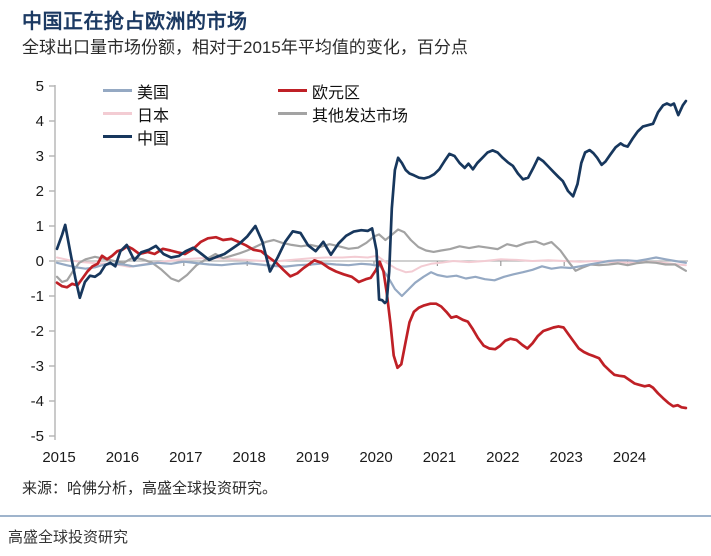  Describe the element at coordinates (375, 457) in the screenshot. I see `x-axis-tick-label: 2020` at that location.